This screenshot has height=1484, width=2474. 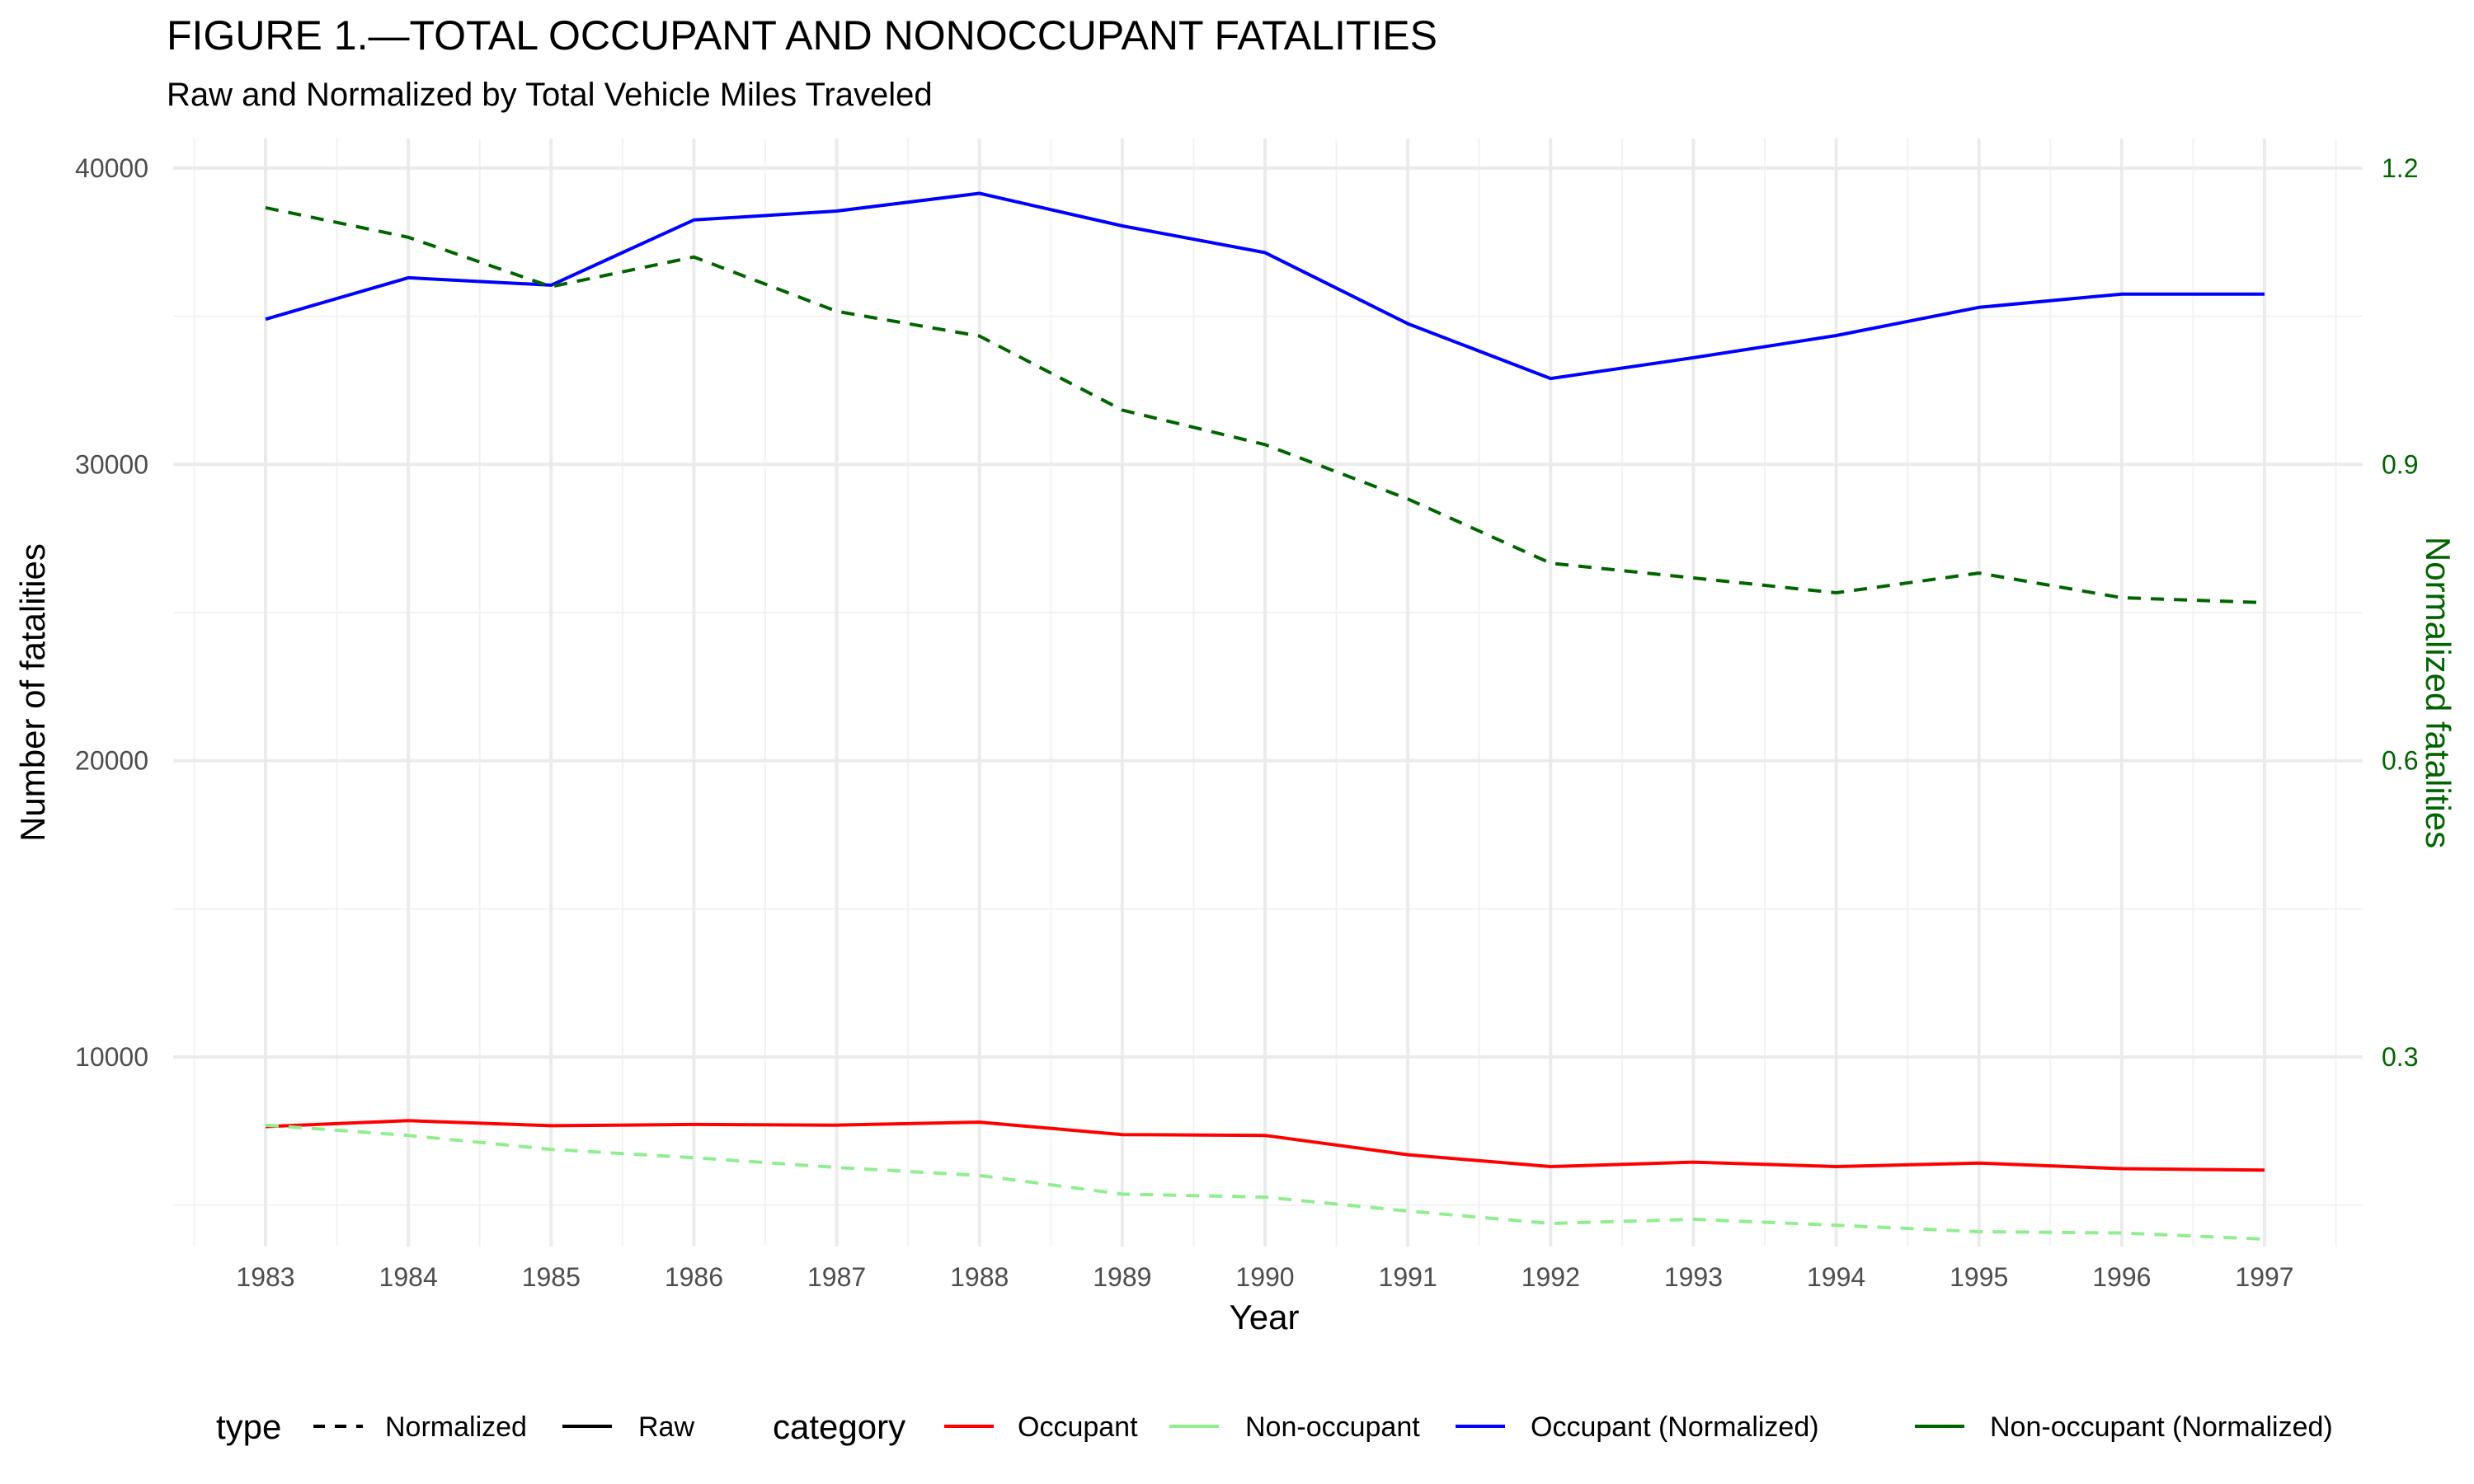 What do you see at coordinates (1078, 1427) in the screenshot?
I see `legend-label-occupant: Occupant` at bounding box center [1078, 1427].